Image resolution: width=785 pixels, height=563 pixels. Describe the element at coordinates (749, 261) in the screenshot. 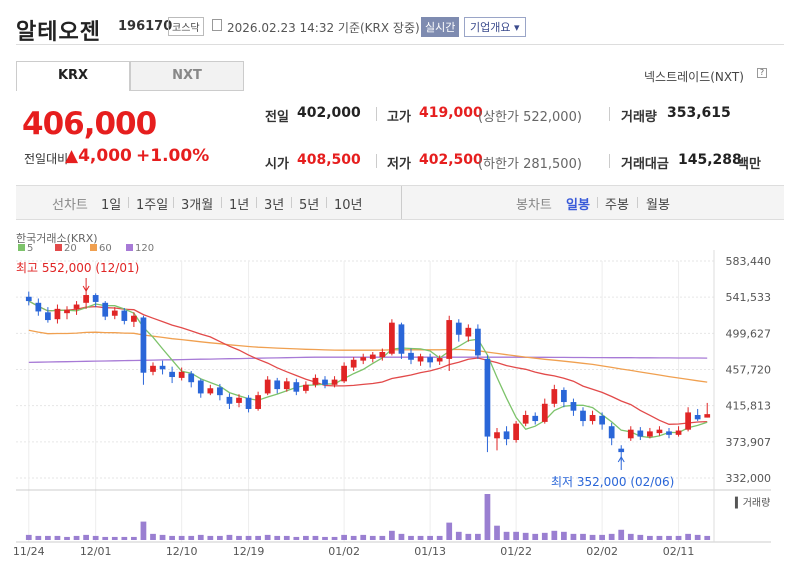

I see `y-tick-label: 583,440` at that location.